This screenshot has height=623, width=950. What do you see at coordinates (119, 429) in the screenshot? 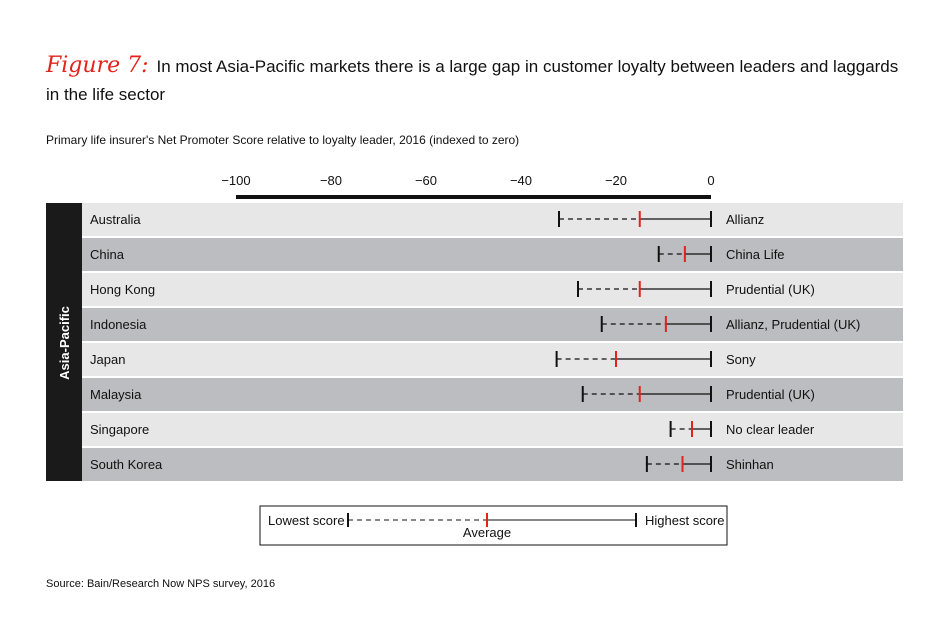
I see `market-label: Singapore` at bounding box center [119, 429].